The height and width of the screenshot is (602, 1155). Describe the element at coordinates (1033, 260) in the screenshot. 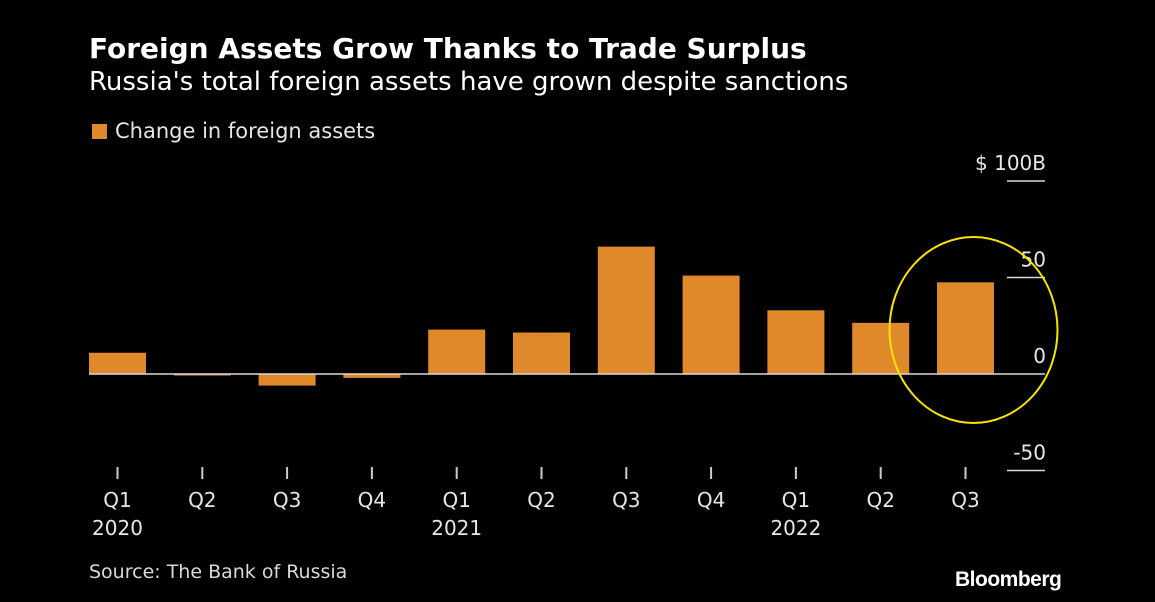

I see `y-tick-label: 50` at that location.